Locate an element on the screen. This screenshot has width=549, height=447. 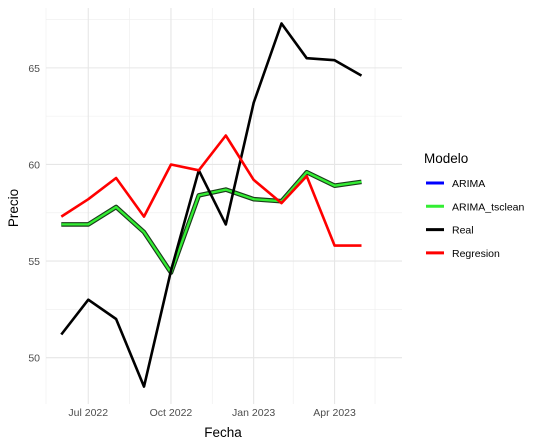
x-tick-label: Jul 2022 is located at coordinates (88, 413).